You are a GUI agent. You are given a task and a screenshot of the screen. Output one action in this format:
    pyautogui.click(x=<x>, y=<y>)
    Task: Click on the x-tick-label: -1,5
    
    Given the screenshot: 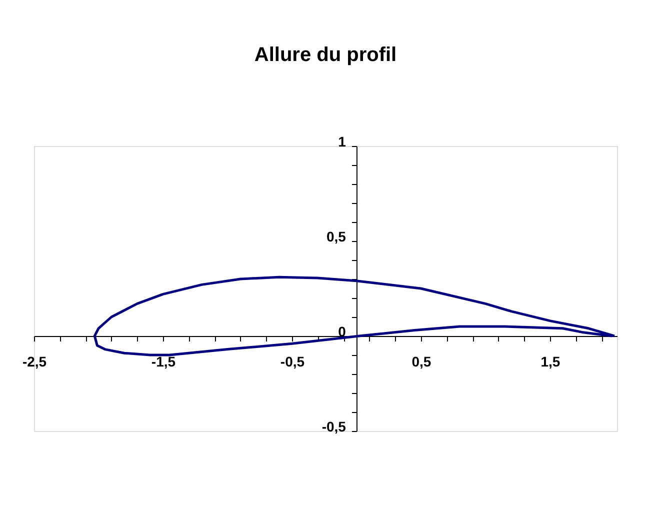 What is the action you would take?
    pyautogui.click(x=163, y=362)
    